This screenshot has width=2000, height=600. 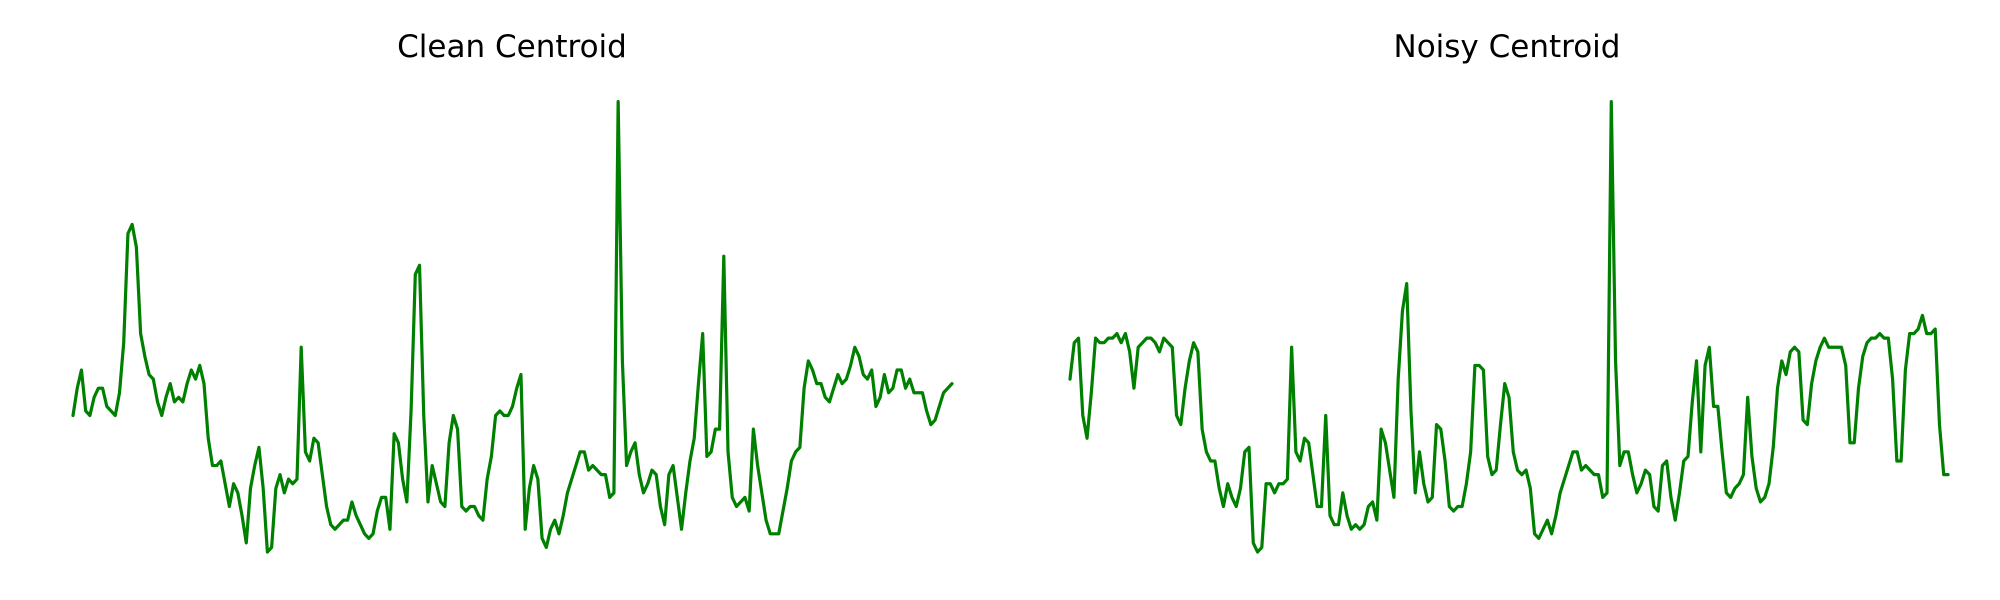 I want to click on chart-title-clean-centroid: Clean Centroid, so click(x=512, y=47).